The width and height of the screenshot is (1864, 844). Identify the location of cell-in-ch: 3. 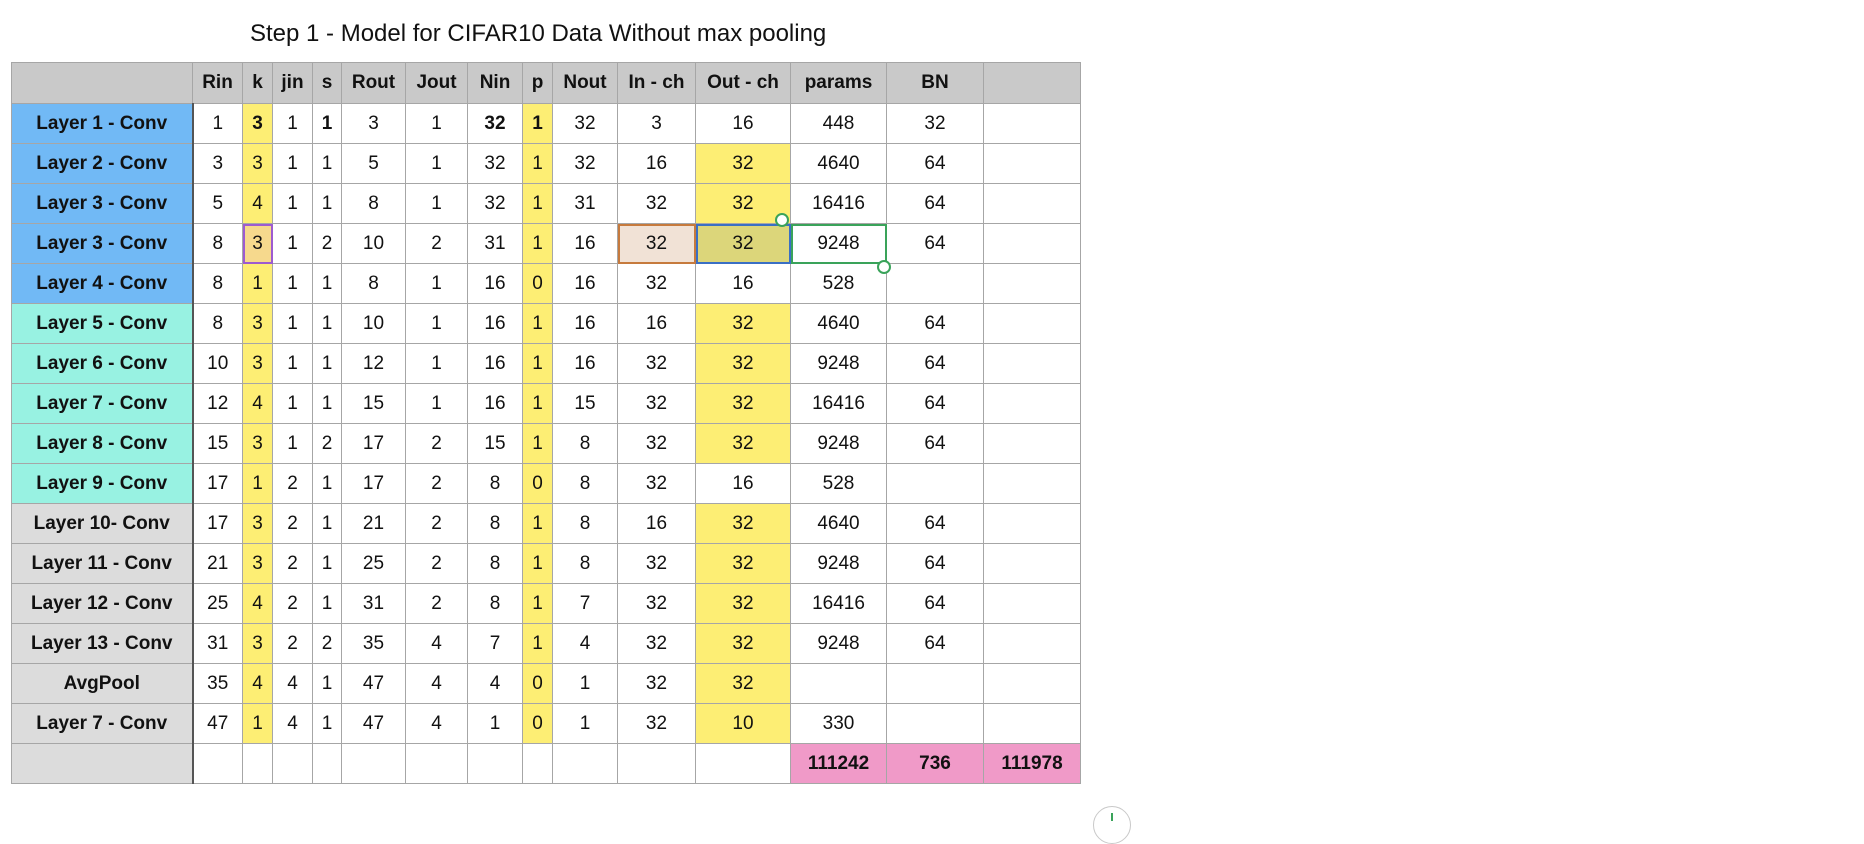
(656, 123).